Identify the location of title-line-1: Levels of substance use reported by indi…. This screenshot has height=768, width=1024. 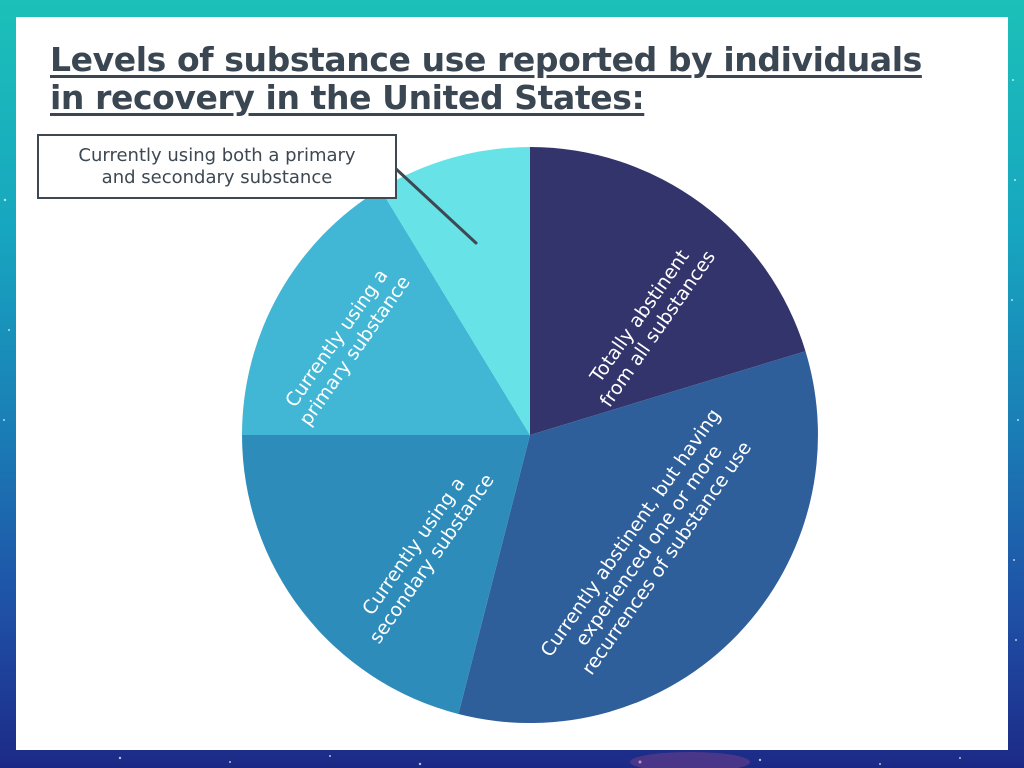
(486, 59).